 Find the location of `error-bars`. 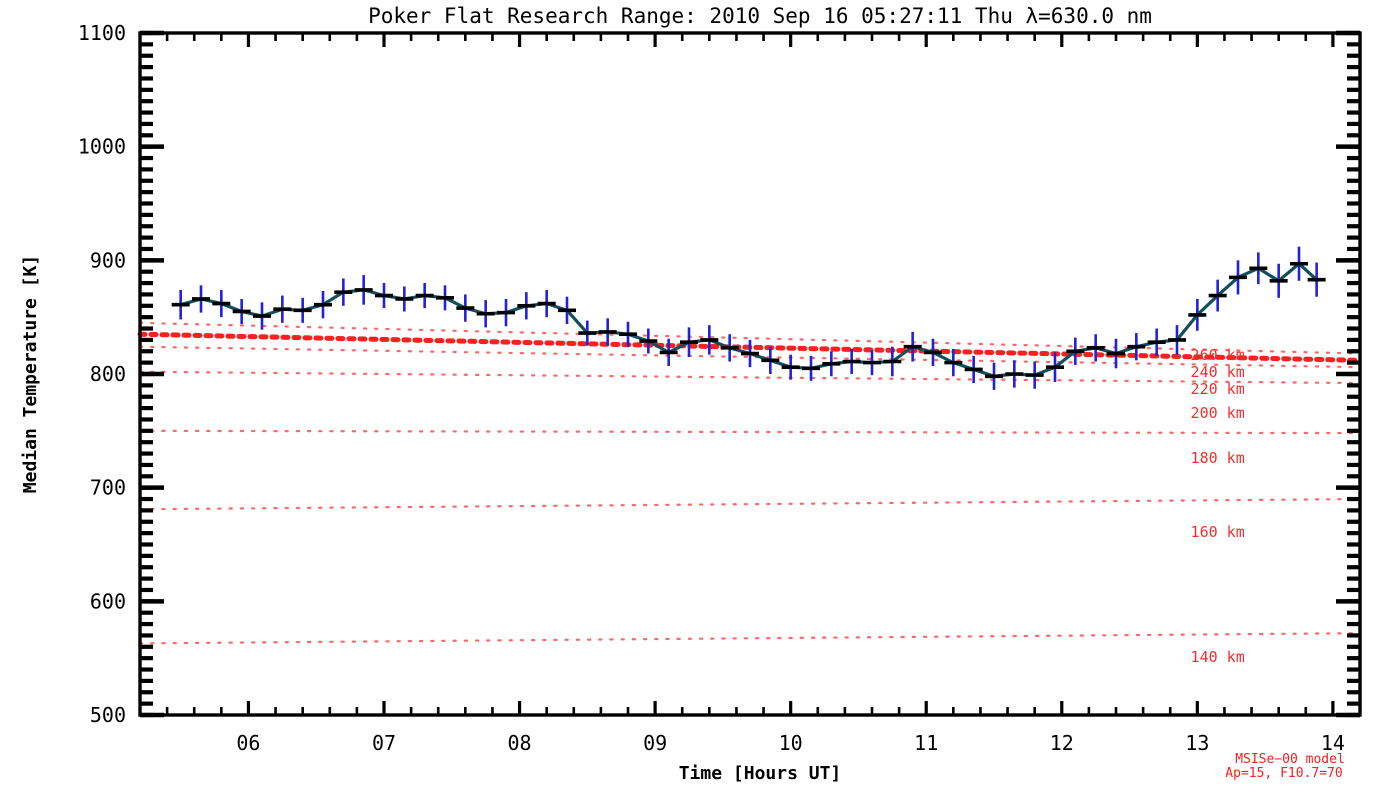

error-bars is located at coordinates (748, 318).